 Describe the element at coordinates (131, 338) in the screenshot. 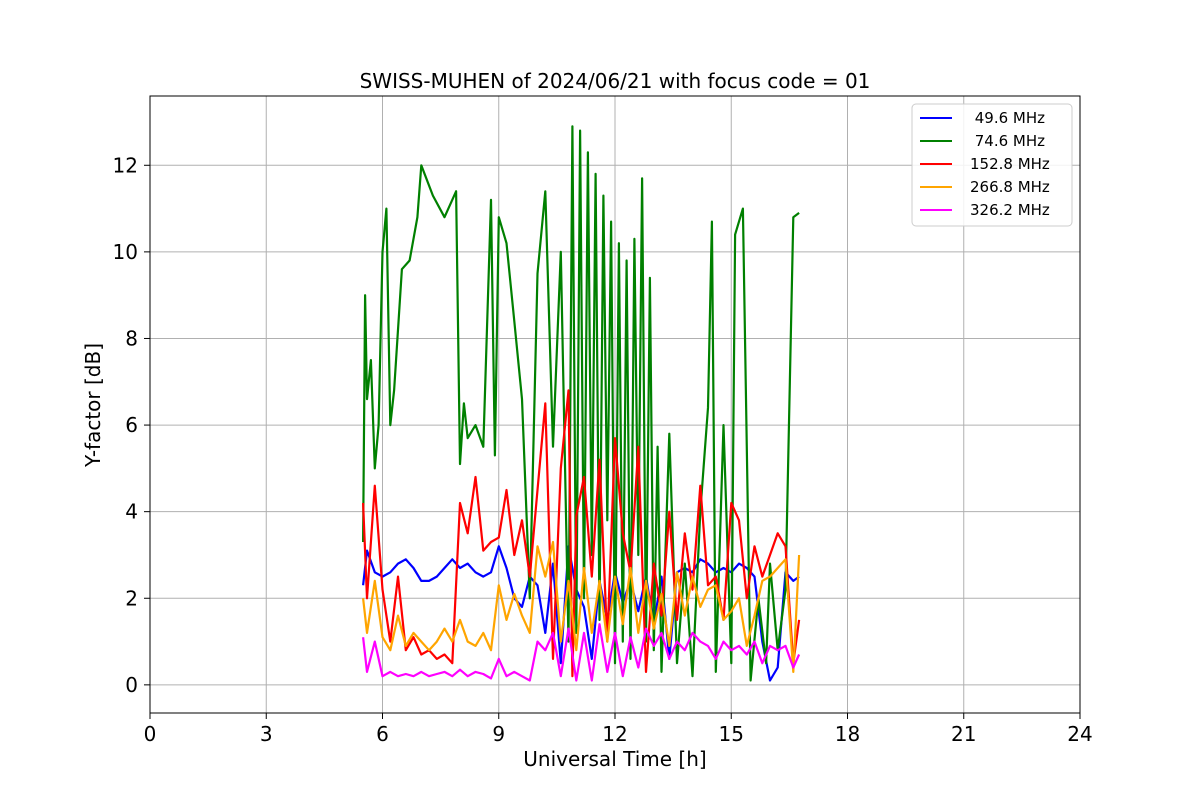

I see `y-tick-label: 8` at that location.